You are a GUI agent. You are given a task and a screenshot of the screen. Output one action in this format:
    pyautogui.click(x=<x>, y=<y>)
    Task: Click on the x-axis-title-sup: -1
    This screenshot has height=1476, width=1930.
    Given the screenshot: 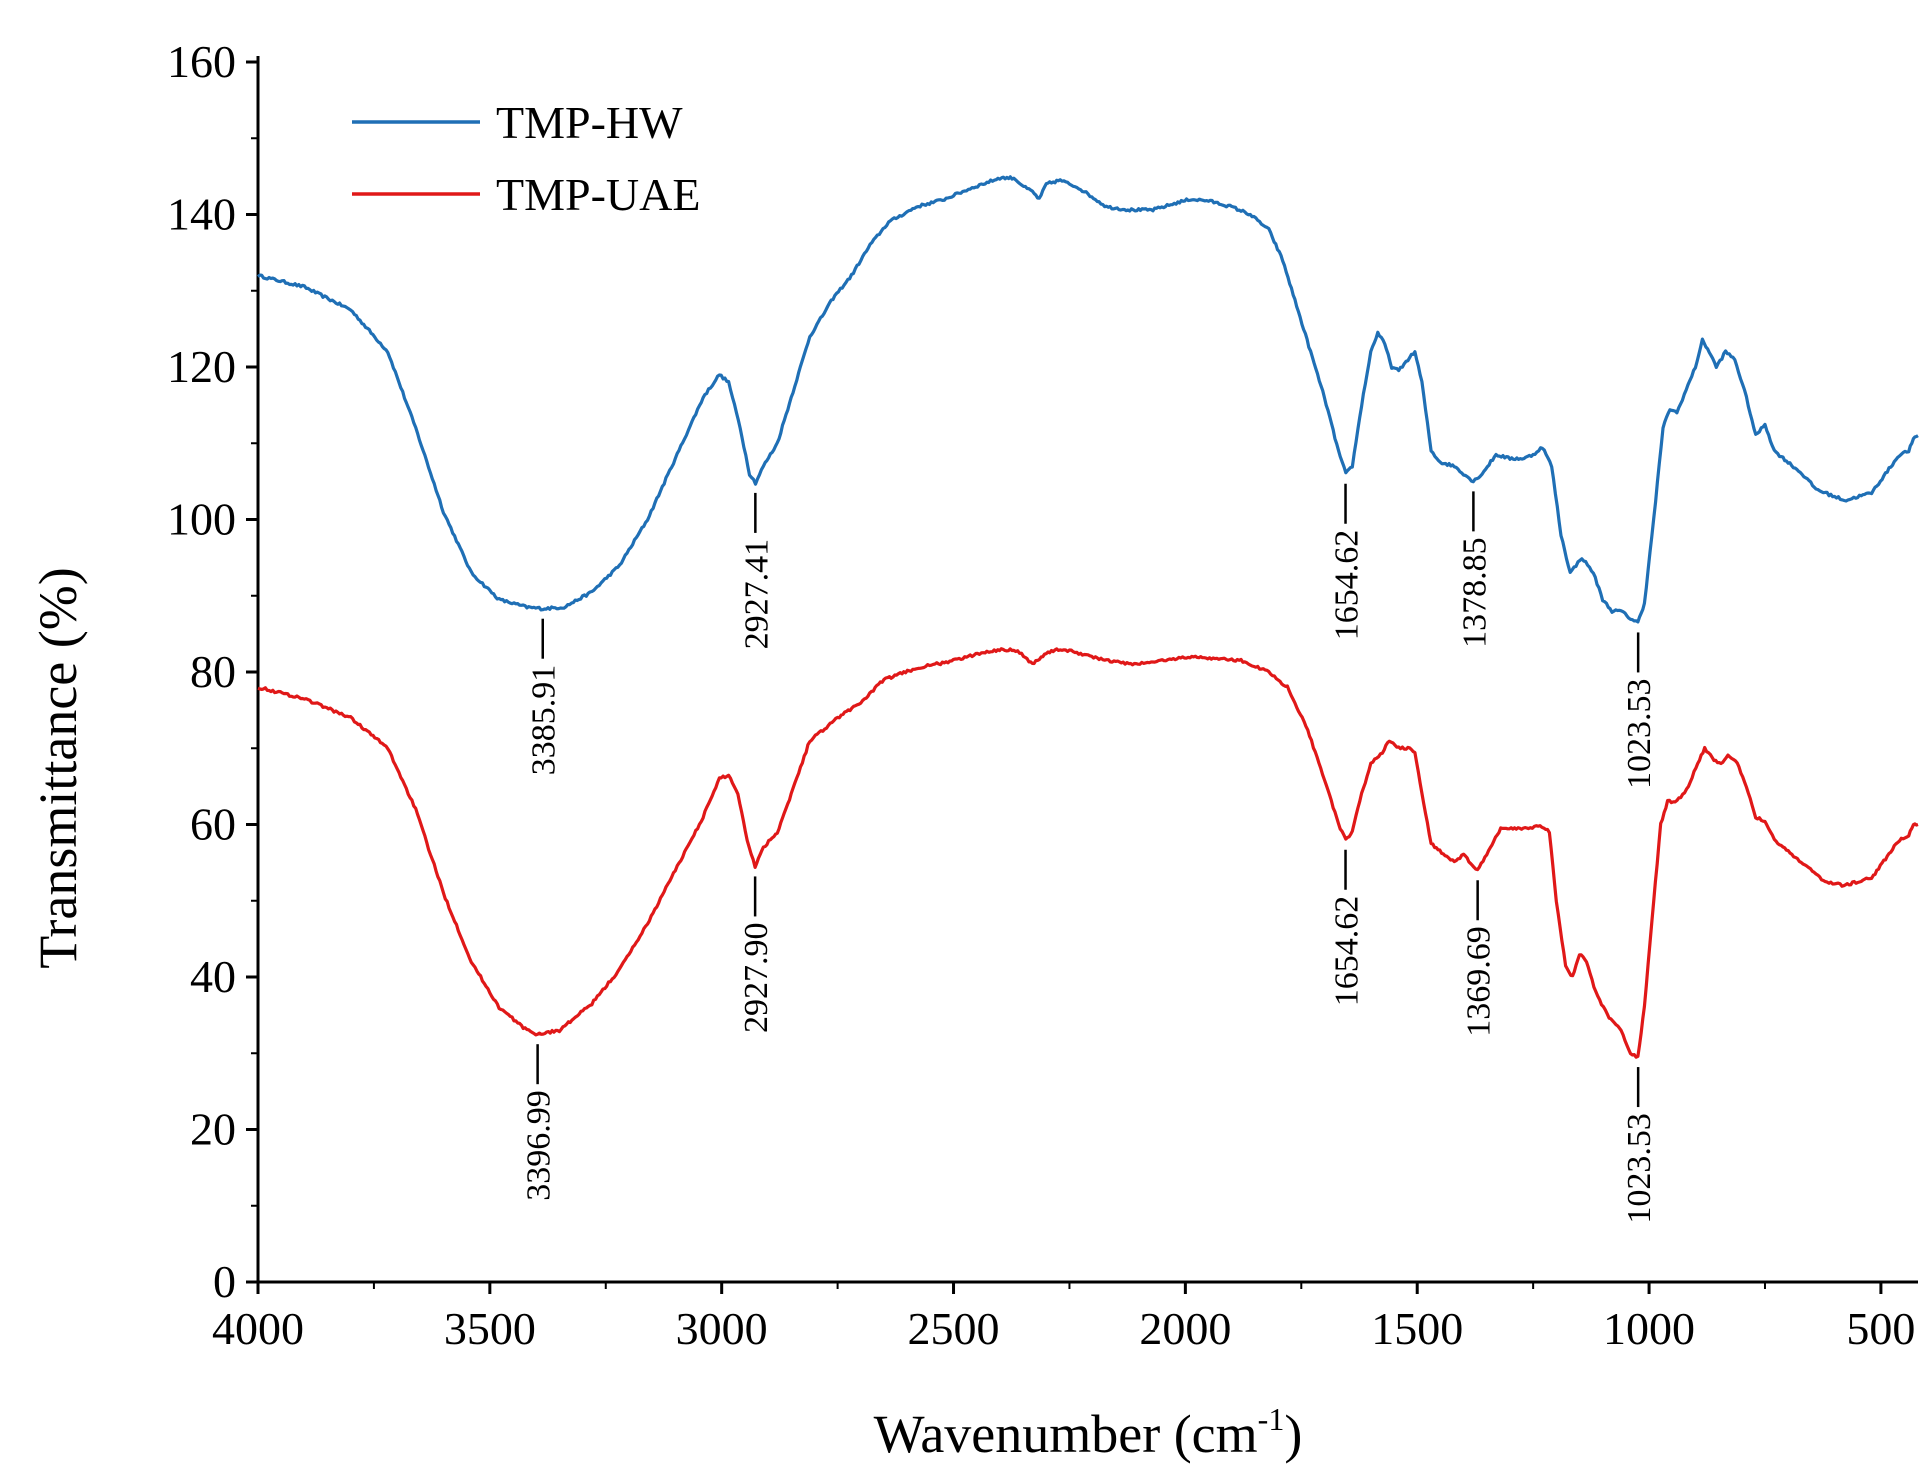 What is the action you would take?
    pyautogui.click(x=1271, y=1419)
    